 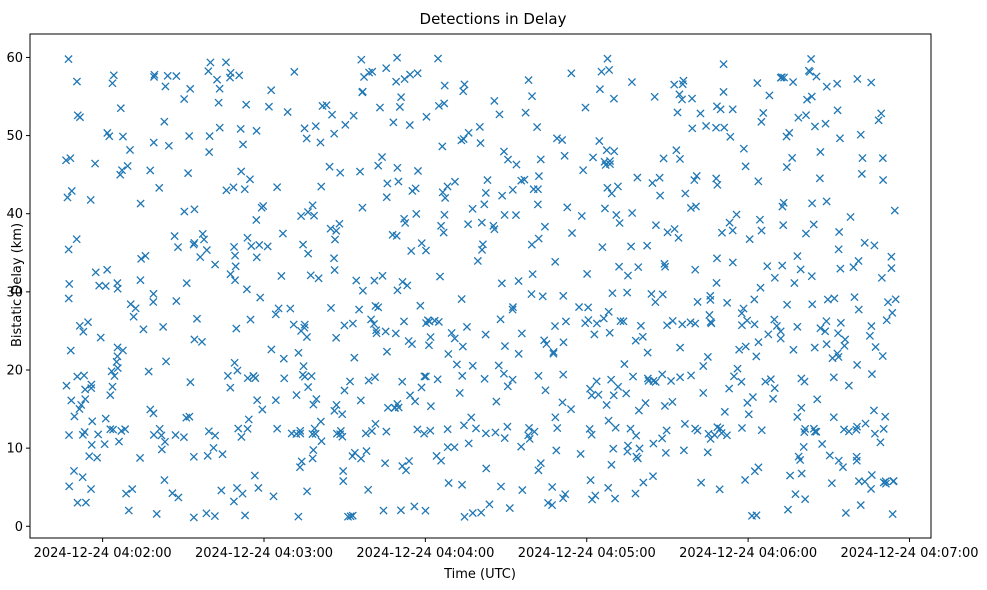 What do you see at coordinates (14, 58) in the screenshot?
I see `y-tick-label: 60` at bounding box center [14, 58].